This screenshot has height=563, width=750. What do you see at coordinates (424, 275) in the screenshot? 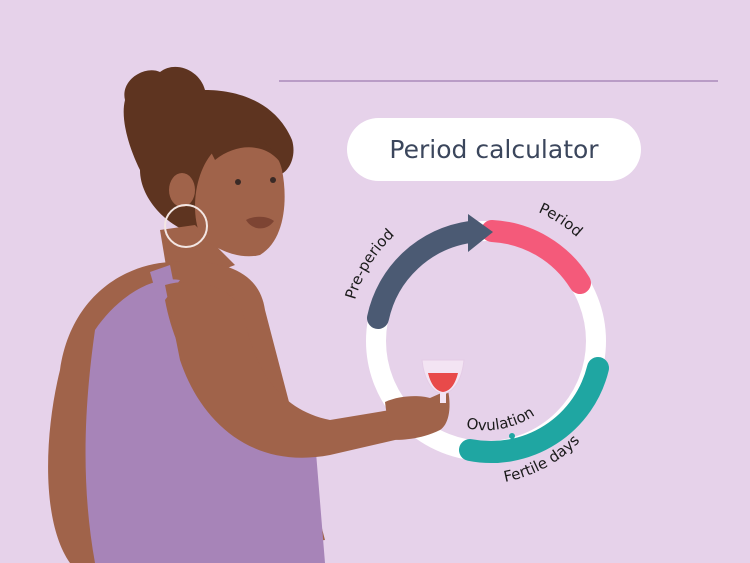
I see `pre-period-arc` at bounding box center [424, 275].